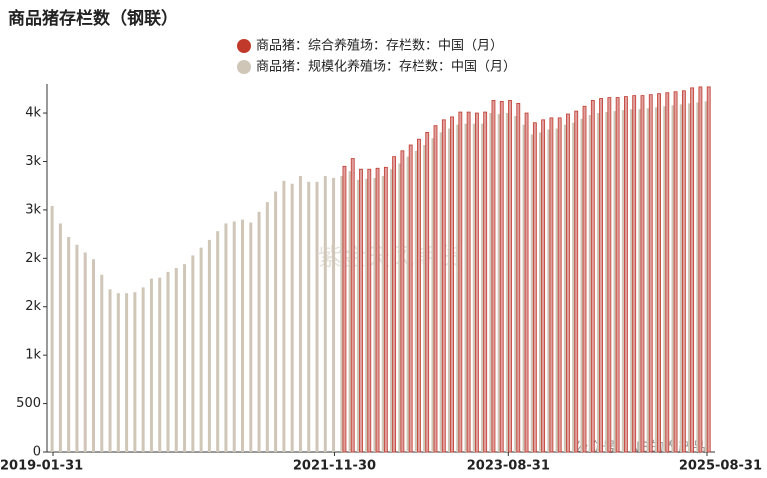 The height and width of the screenshot is (478, 767). I want to click on x-tick-label: 2021-11-30, so click(334, 466).